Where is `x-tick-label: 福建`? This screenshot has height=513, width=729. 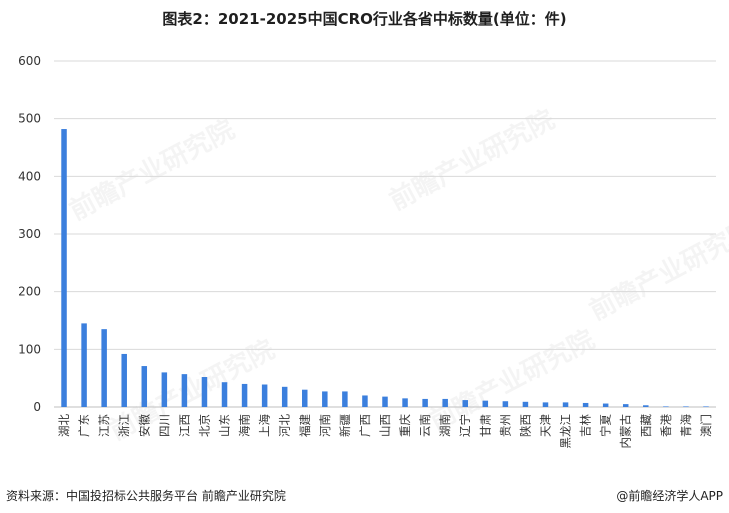 x-tick-label: 福建 is located at coordinates (305, 425).